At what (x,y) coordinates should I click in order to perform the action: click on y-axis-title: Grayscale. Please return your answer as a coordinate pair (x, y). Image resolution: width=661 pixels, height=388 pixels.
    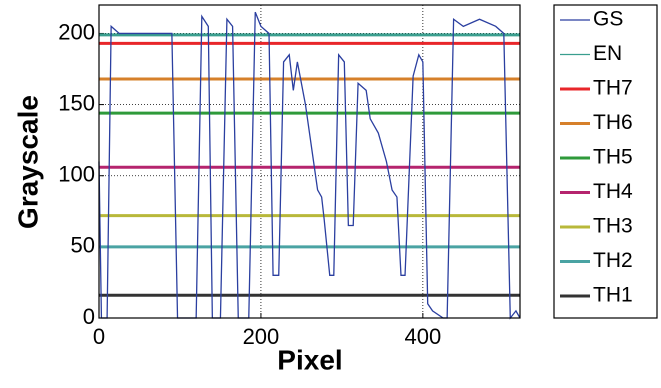
    Looking at the image, I should click on (27, 162).